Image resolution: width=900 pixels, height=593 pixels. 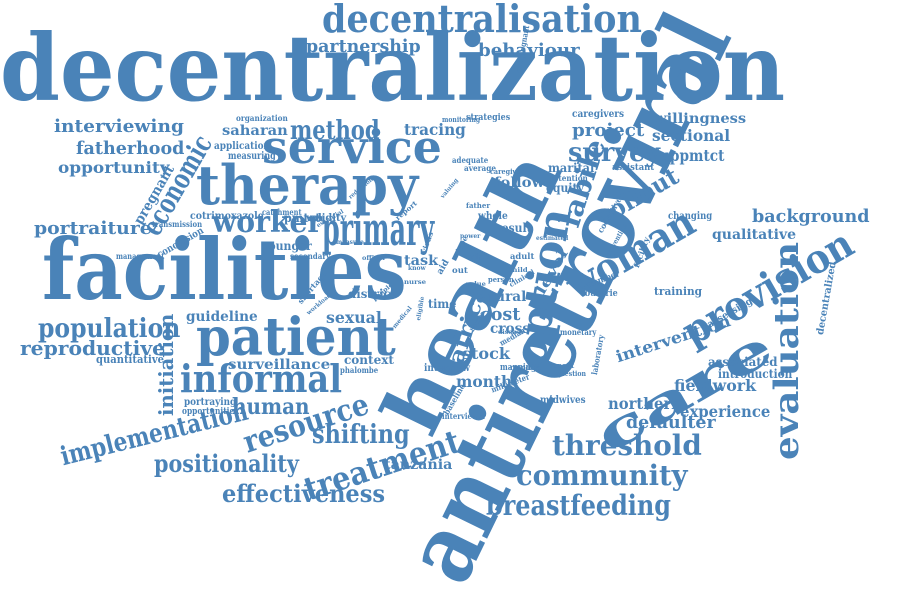 I want to click on word: organization, so click(x=262, y=118).